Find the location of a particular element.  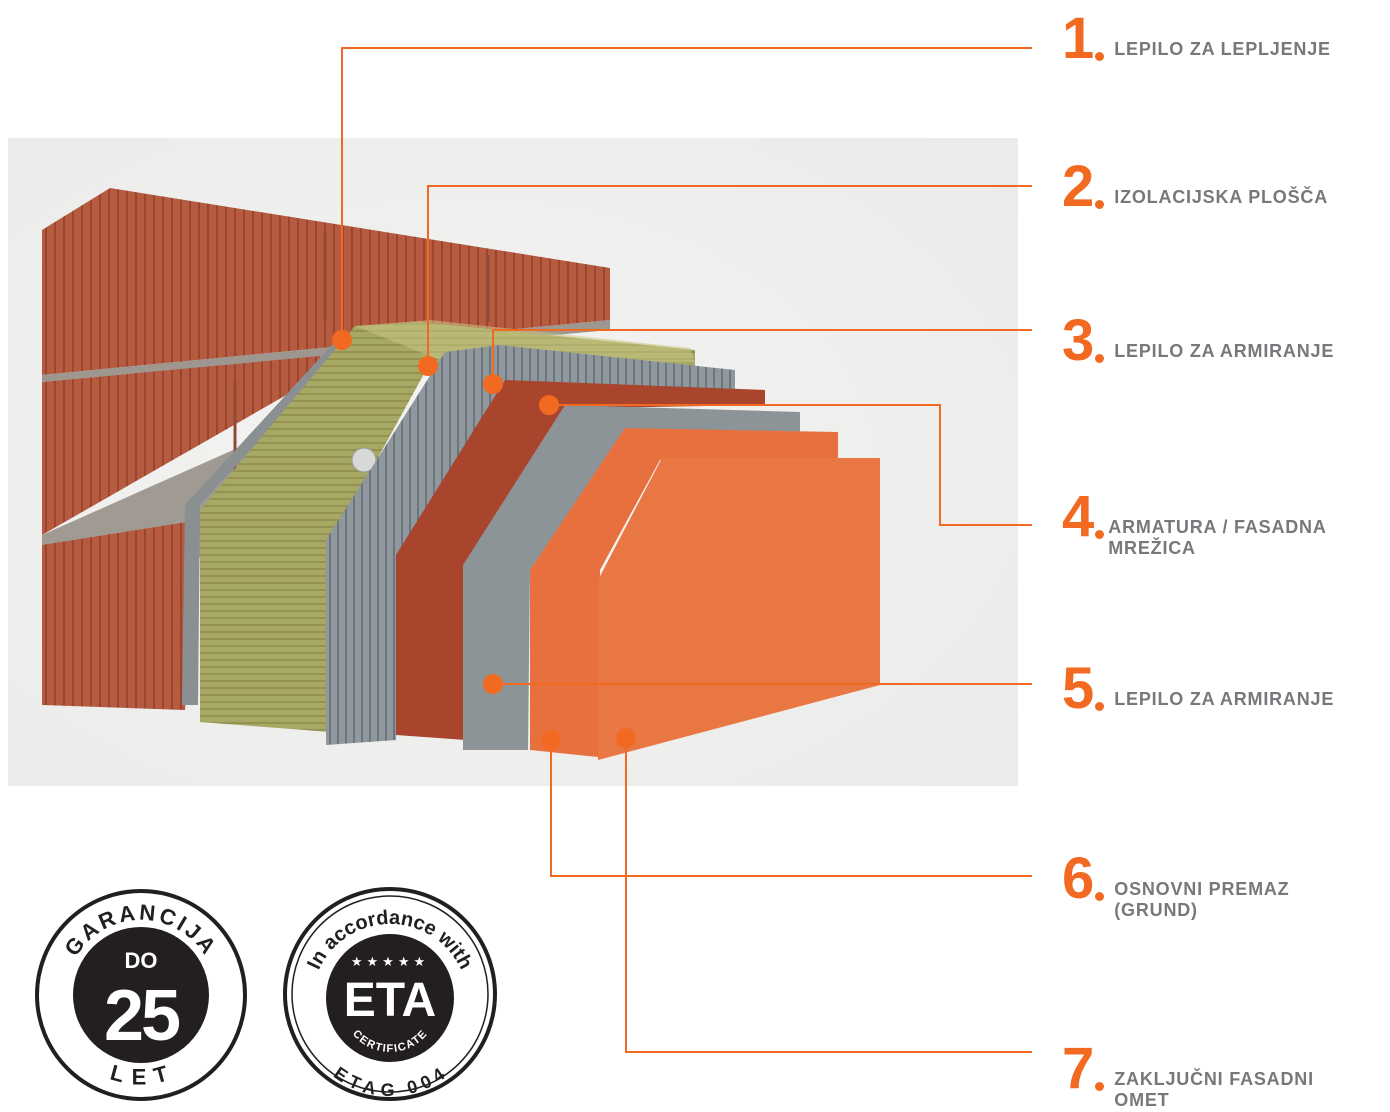

layer-mesh is located at coordinates (580, 560).